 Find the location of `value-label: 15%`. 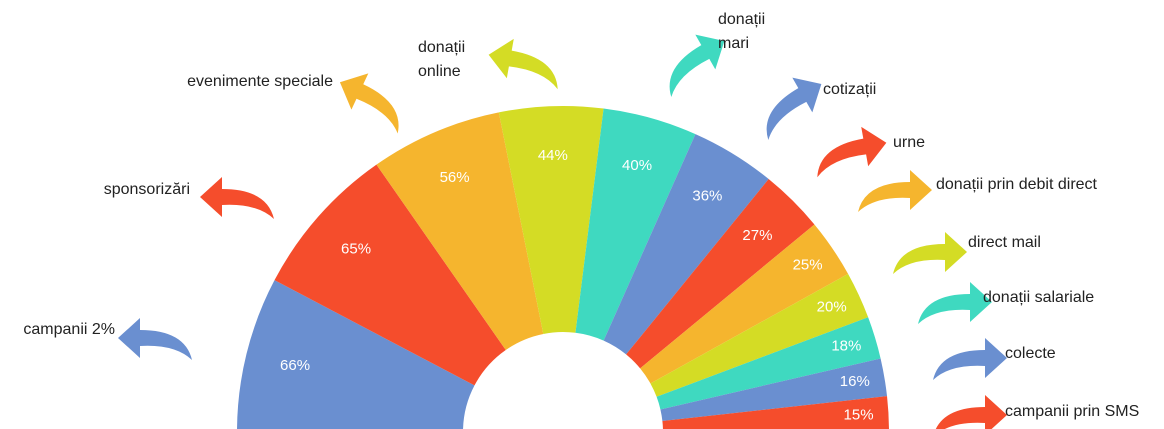

value-label: 15% is located at coordinates (859, 415).